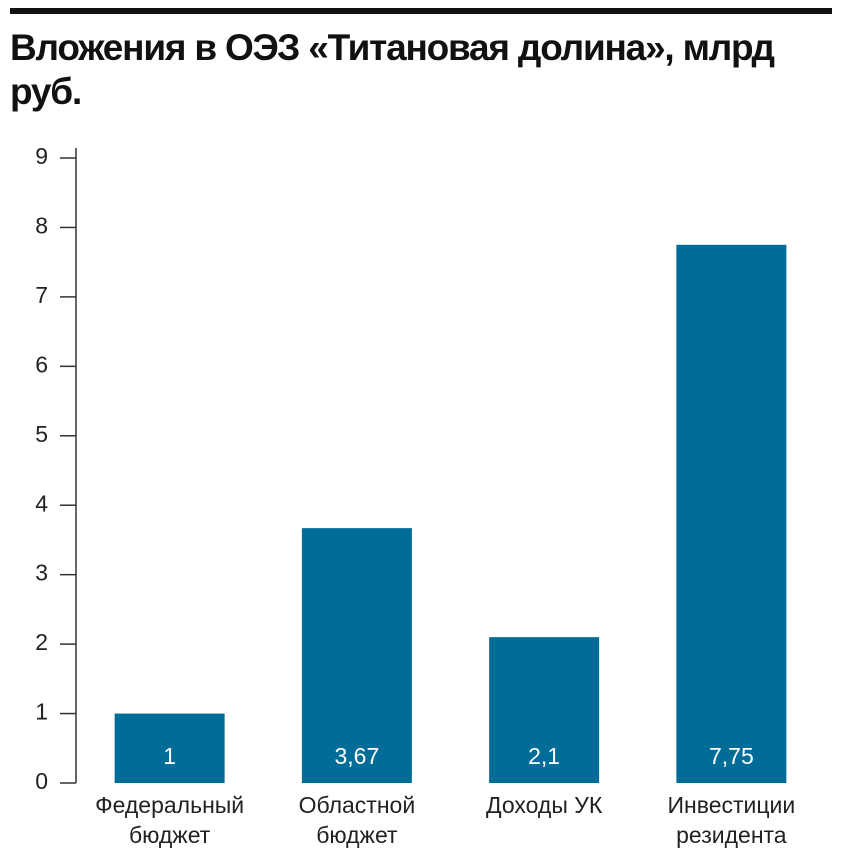 The width and height of the screenshot is (841, 855). Describe the element at coordinates (41, 712) in the screenshot. I see `y-tick-label: 1` at that location.